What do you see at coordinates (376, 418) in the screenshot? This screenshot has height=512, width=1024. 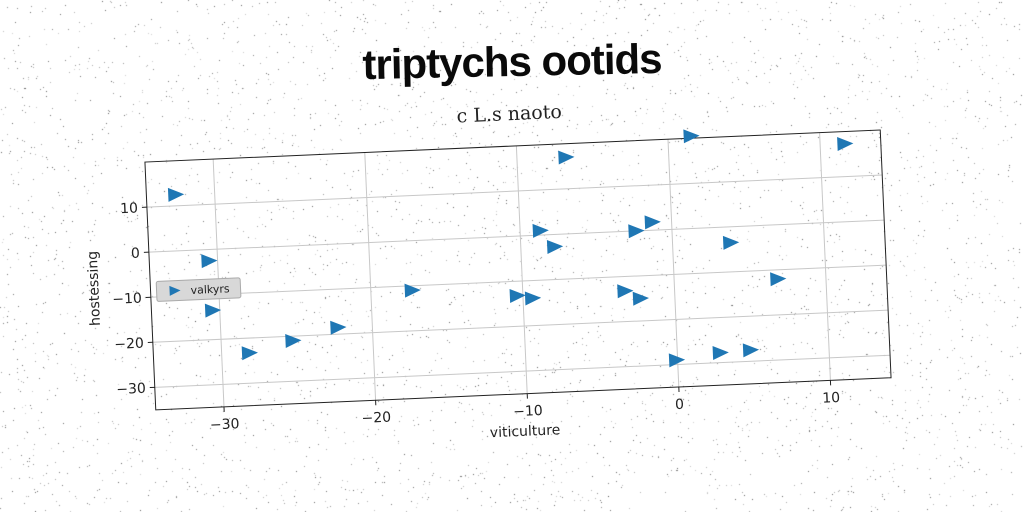 I see `x-tick-label: −20` at bounding box center [376, 418].